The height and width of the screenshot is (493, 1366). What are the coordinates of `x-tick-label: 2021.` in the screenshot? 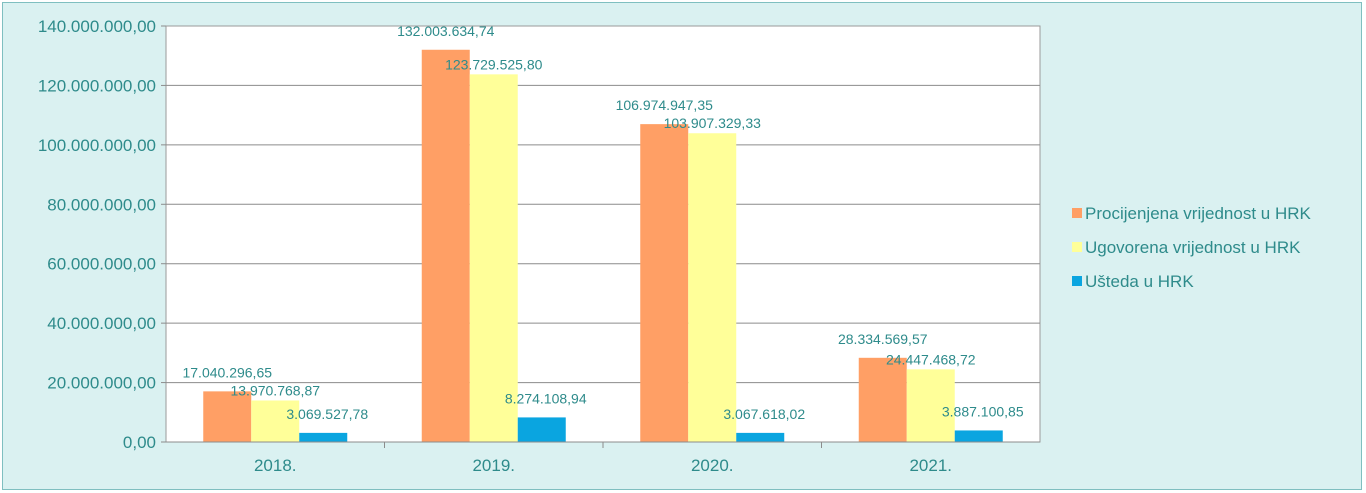 It's located at (930, 465).